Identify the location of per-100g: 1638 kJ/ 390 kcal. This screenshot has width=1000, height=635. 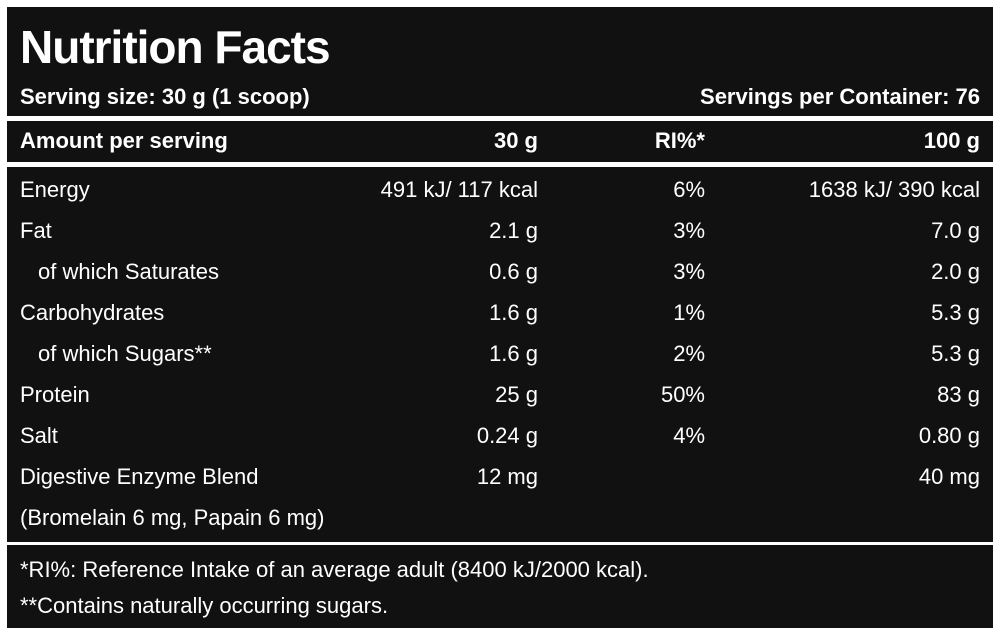
(894, 189).